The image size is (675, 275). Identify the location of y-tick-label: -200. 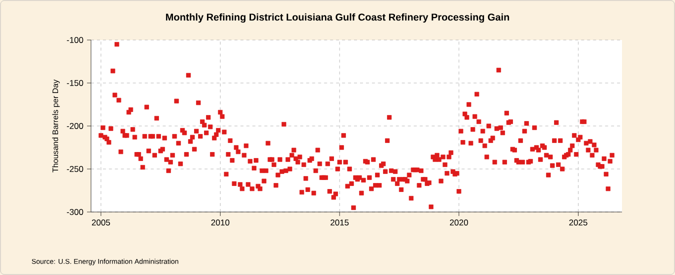
(75, 126).